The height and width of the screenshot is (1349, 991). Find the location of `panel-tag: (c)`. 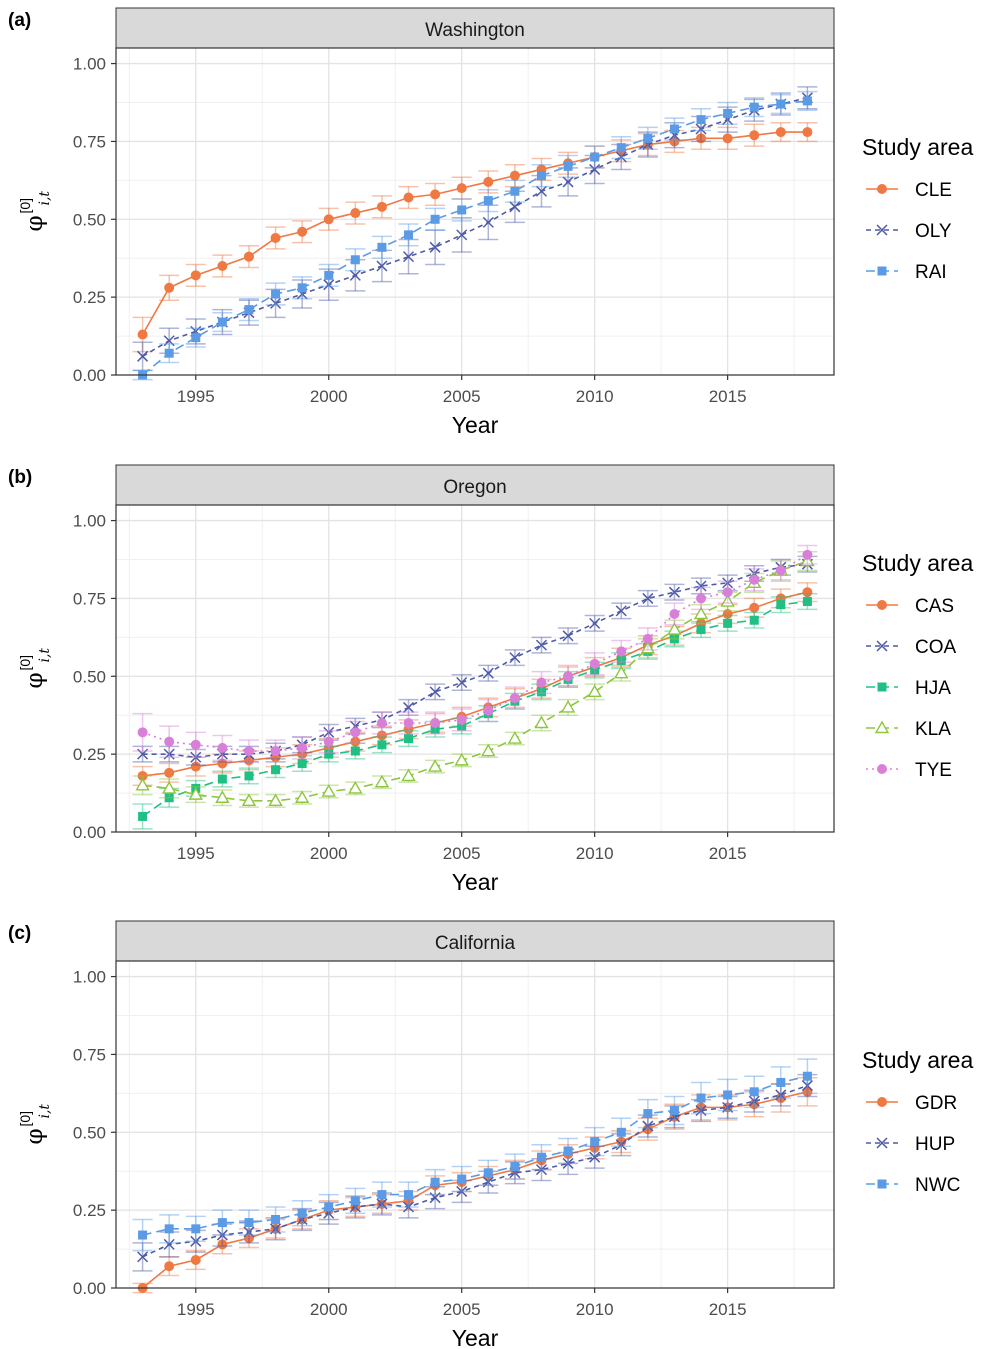

panel-tag: (c) is located at coordinates (19, 933).